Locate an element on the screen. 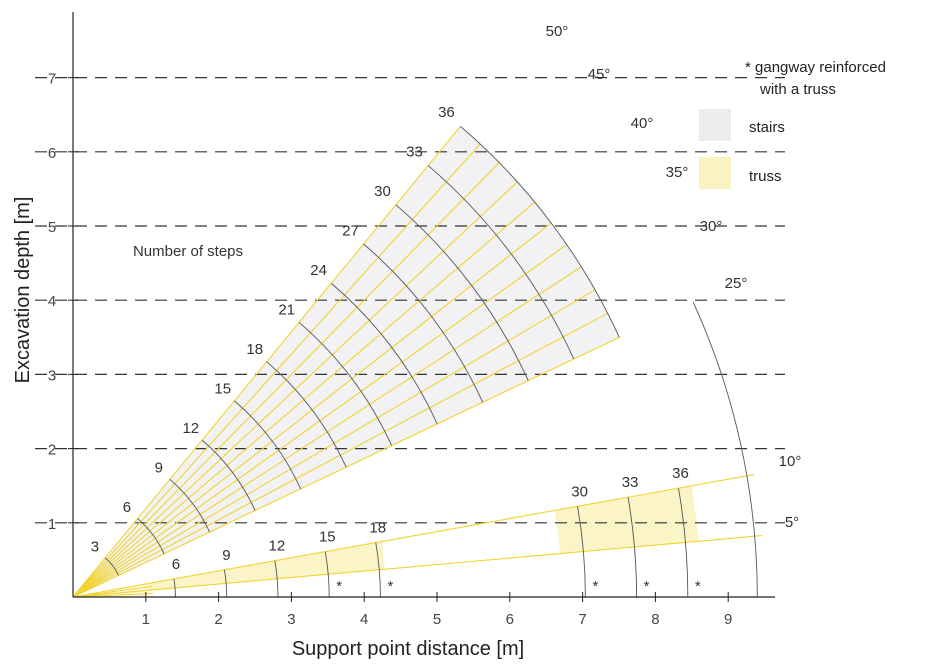 This screenshot has height=666, width=929. stairs-step-label-33: 33 is located at coordinates (414, 151).